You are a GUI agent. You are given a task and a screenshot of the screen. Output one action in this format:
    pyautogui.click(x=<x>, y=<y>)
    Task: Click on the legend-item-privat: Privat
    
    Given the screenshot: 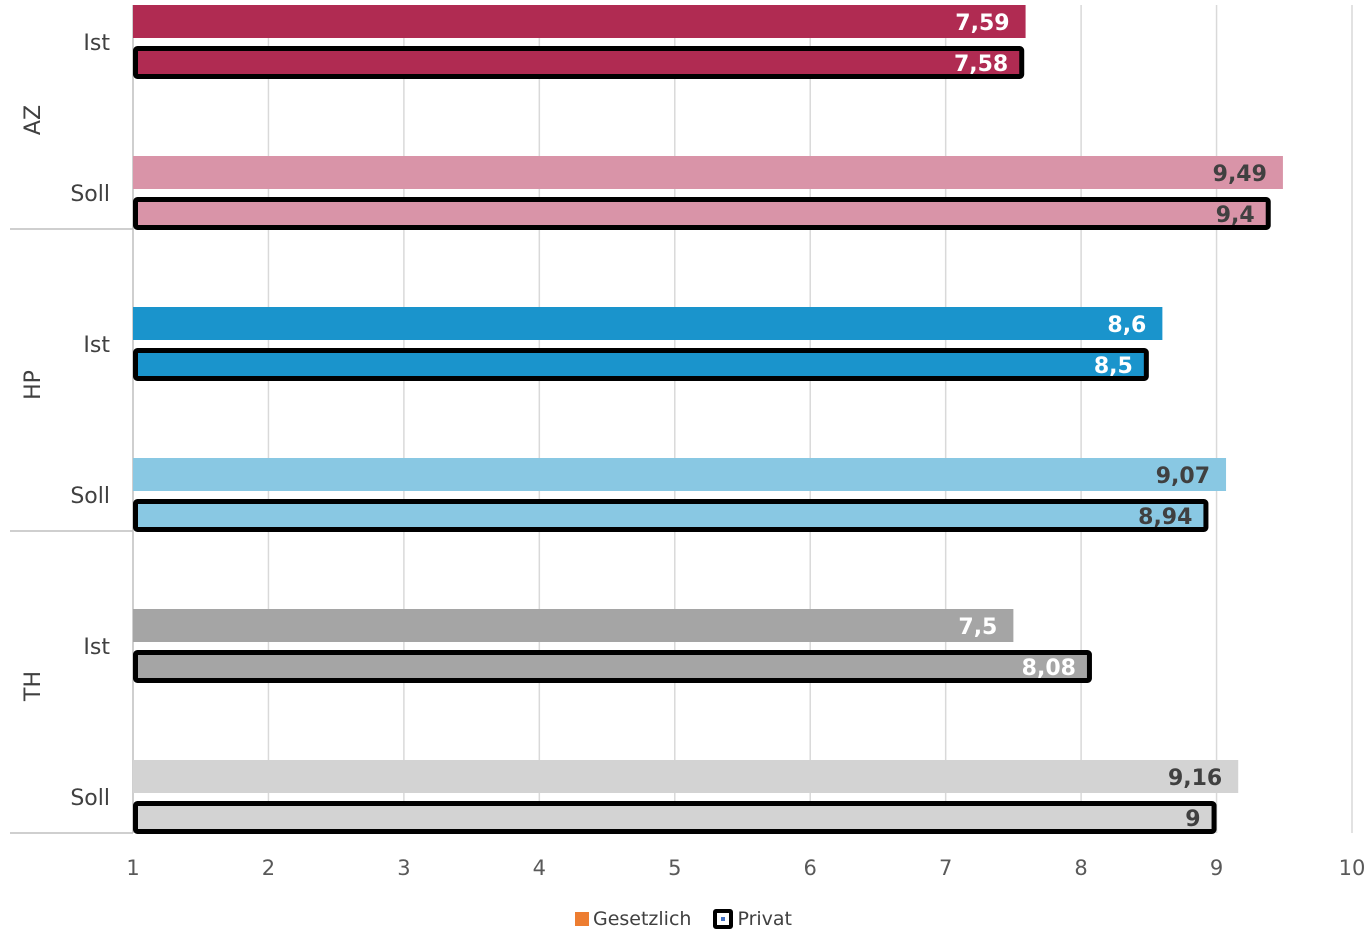 What is the action you would take?
    pyautogui.click(x=752, y=919)
    